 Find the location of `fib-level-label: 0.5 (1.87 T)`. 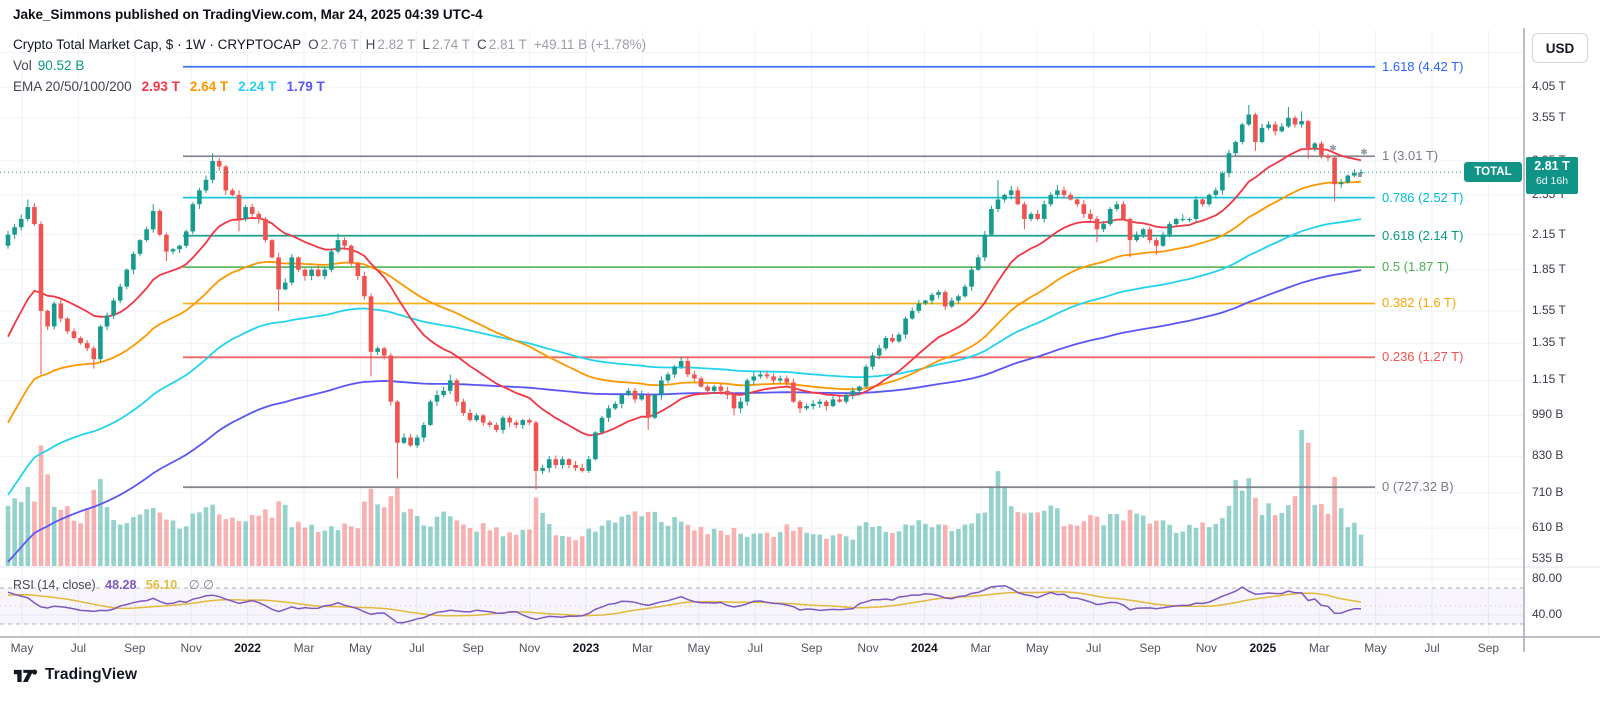

fib-level-label: 0.5 (1.87 T) is located at coordinates (1415, 267).